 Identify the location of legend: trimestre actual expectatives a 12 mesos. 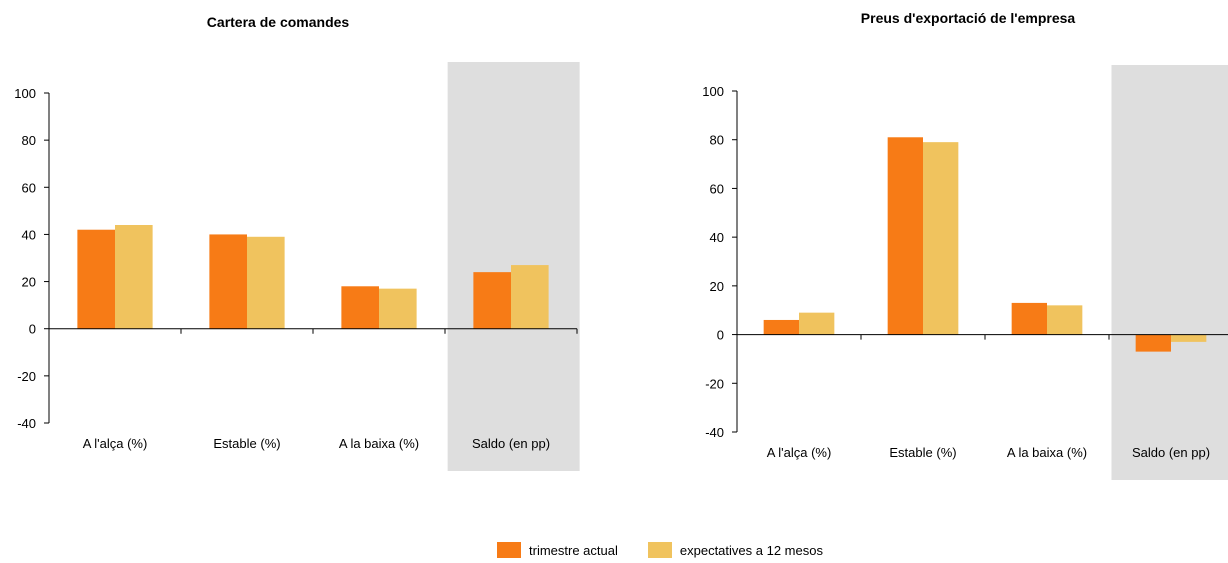
(675, 550).